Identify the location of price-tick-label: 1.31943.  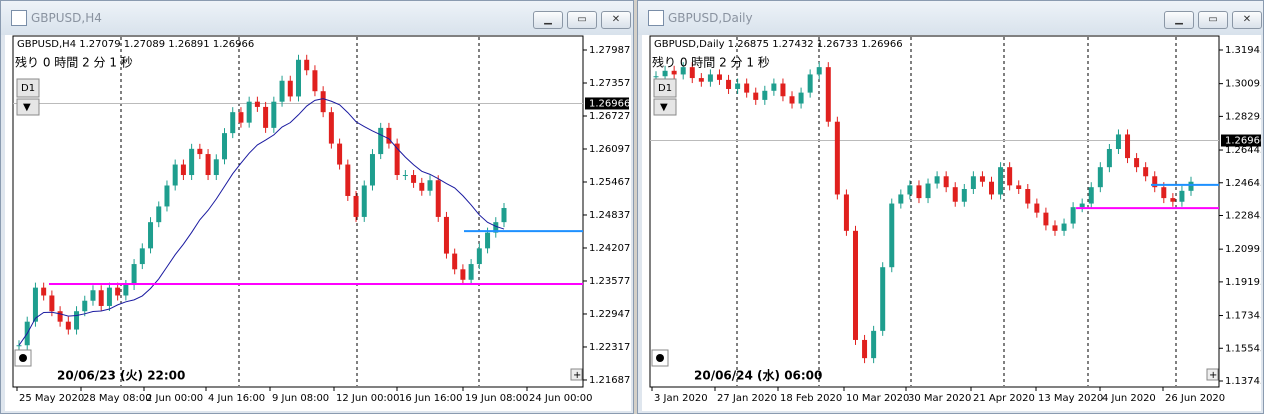
(1243, 50).